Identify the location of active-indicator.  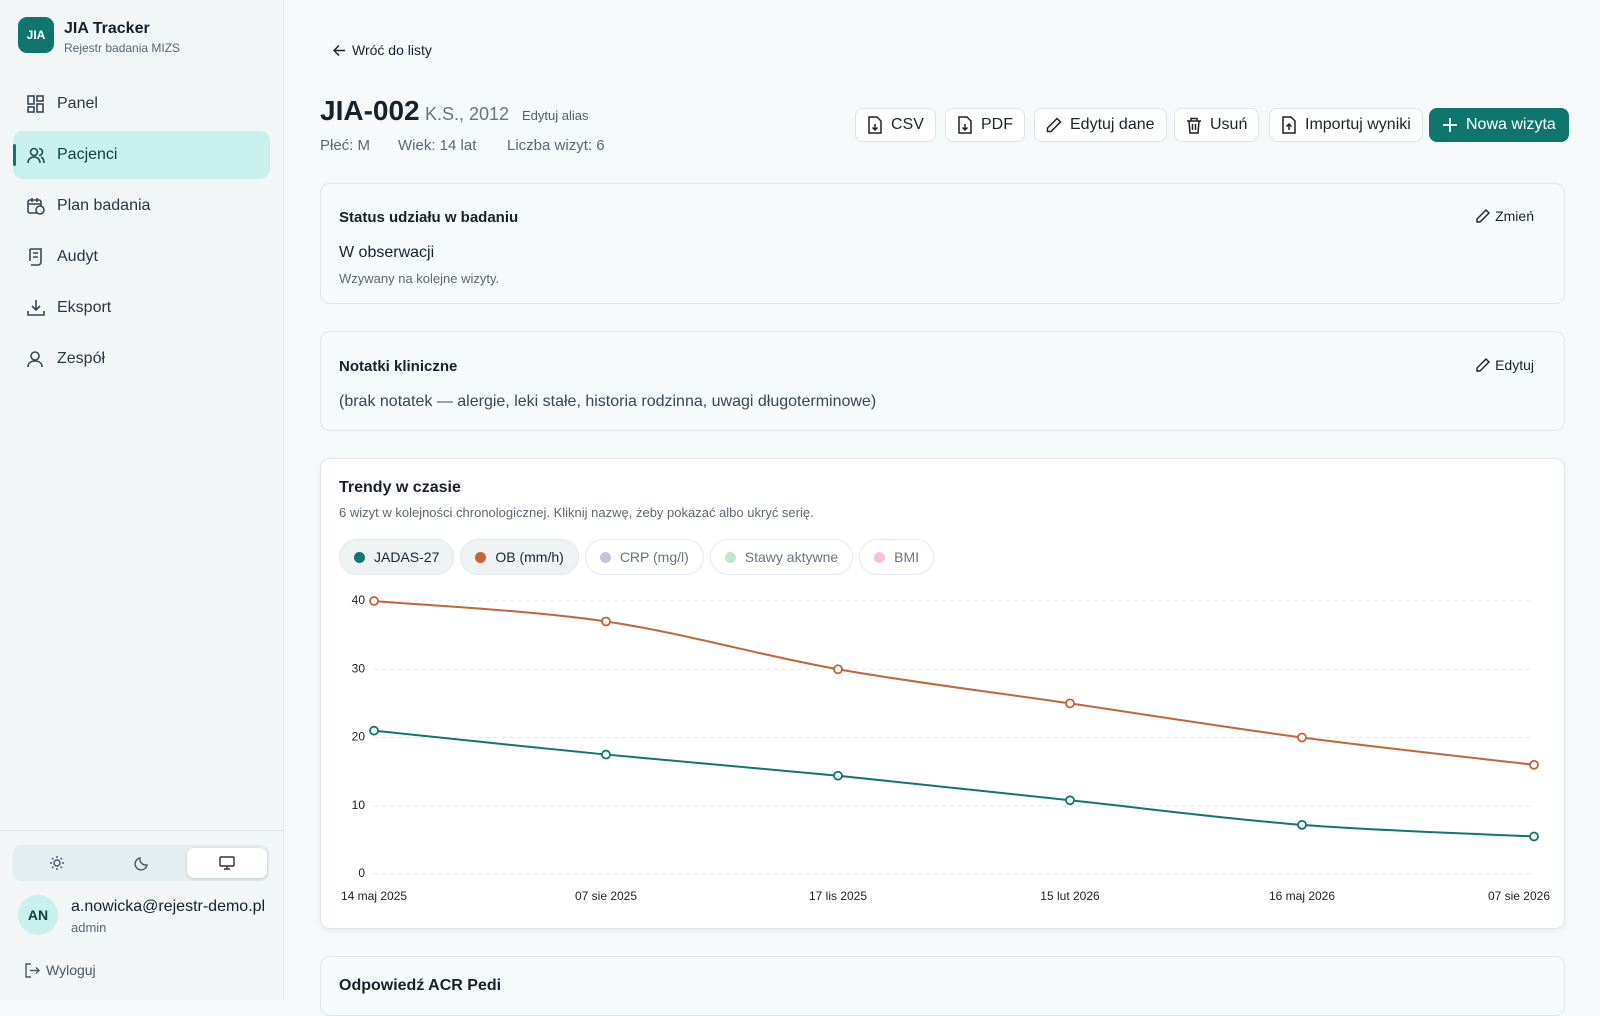
(14, 155).